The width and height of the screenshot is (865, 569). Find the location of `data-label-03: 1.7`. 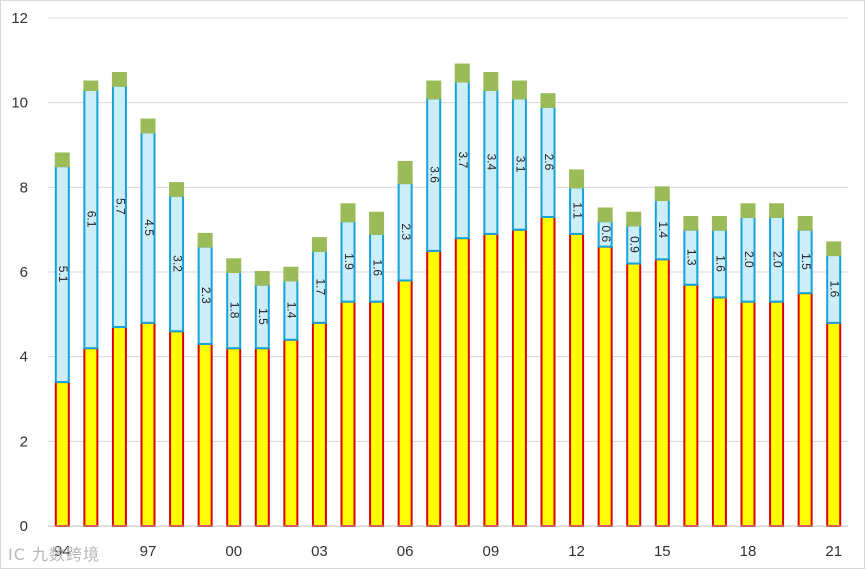

data-label-03: 1.7 is located at coordinates (320, 286).